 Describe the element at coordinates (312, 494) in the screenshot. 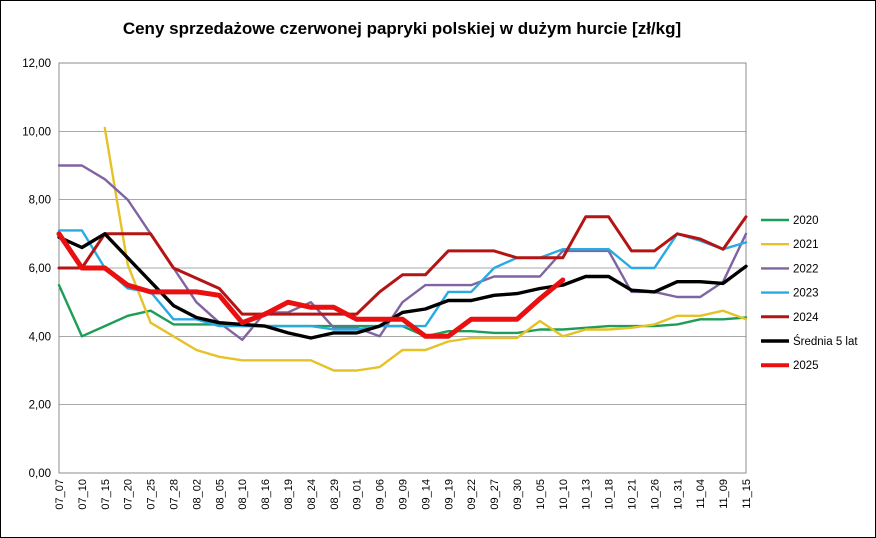

I see `x-tick-label-08_24: 08_24` at that location.